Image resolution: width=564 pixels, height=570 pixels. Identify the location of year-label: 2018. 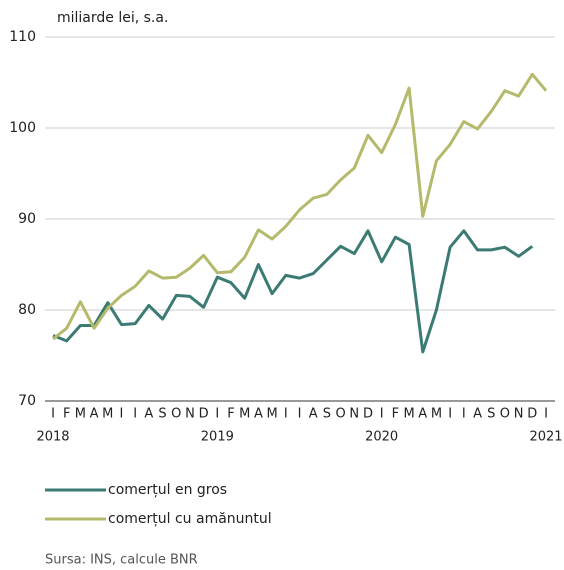
(52, 437).